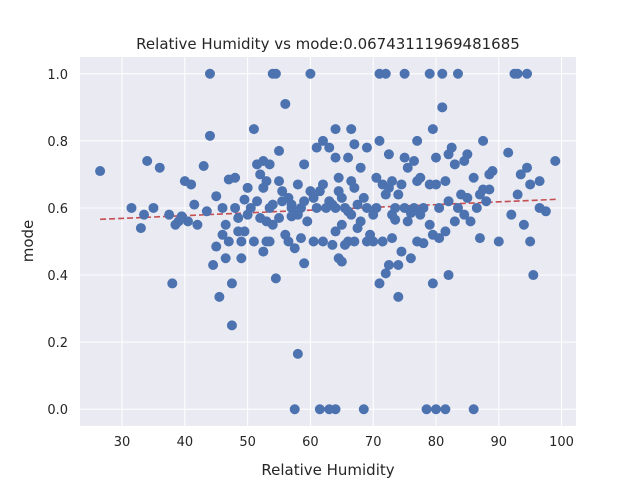  I want to click on x-tick-label: 60, so click(310, 442).